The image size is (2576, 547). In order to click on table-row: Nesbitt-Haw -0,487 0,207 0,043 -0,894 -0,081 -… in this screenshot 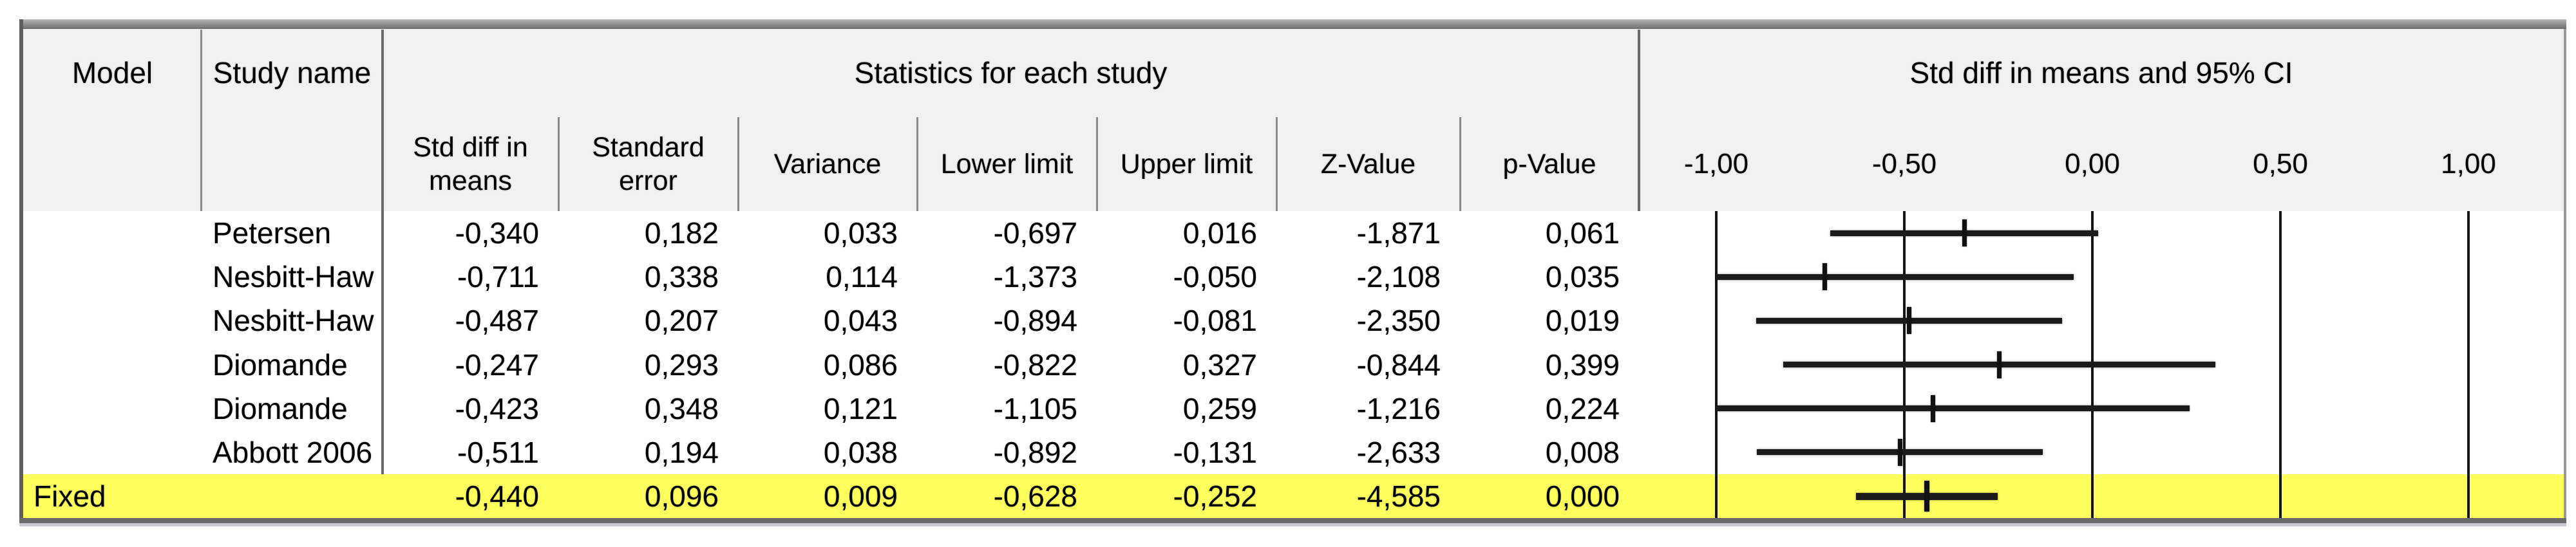, I will do `click(1288, 320)`.